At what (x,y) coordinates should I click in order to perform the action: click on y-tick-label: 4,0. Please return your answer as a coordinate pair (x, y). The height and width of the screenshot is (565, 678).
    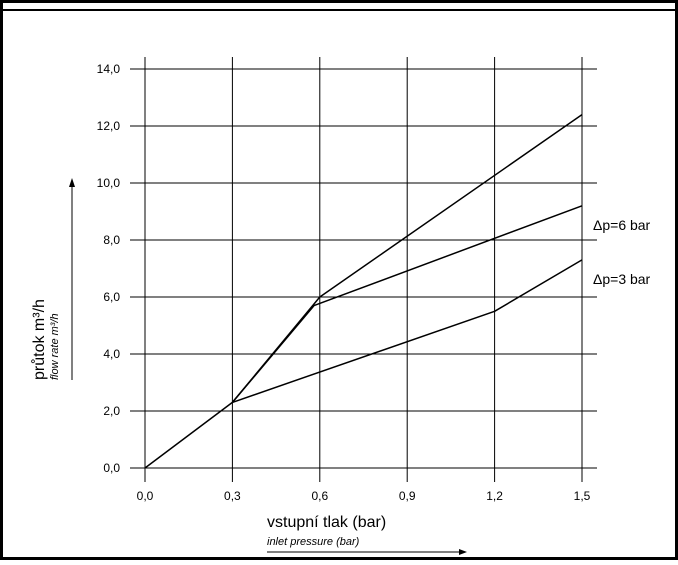
    Looking at the image, I should click on (111, 354).